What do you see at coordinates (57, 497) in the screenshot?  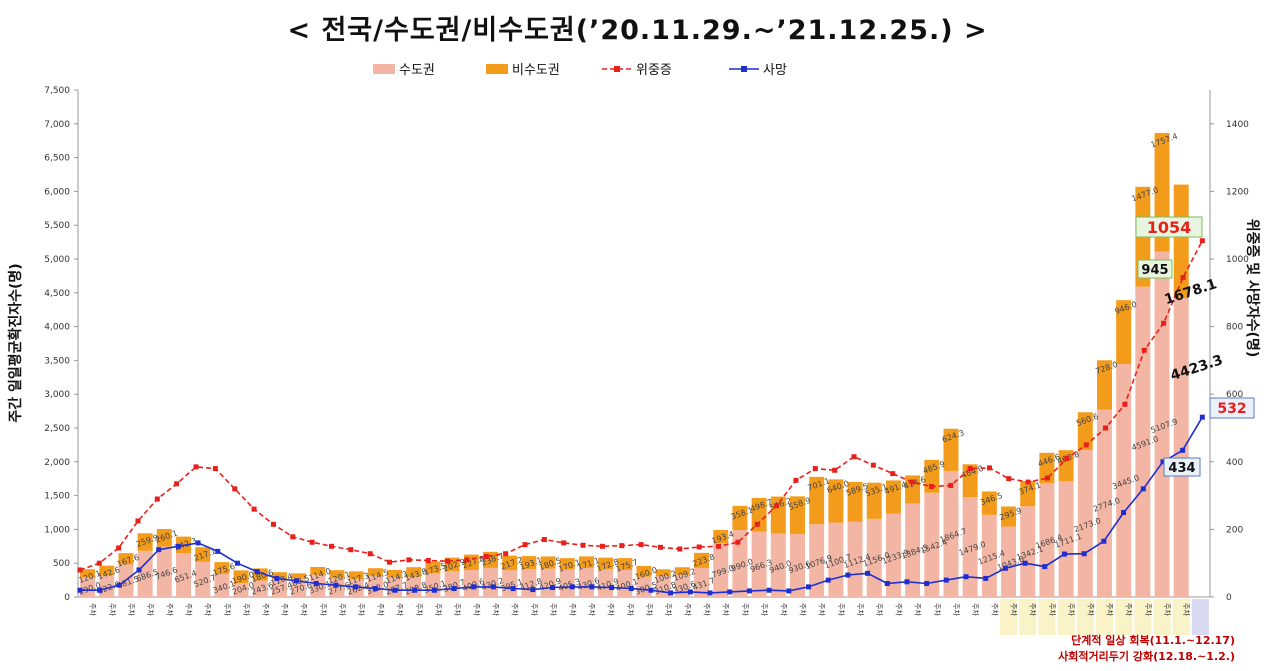 I see `y-tick-label: 1,500` at bounding box center [57, 497].